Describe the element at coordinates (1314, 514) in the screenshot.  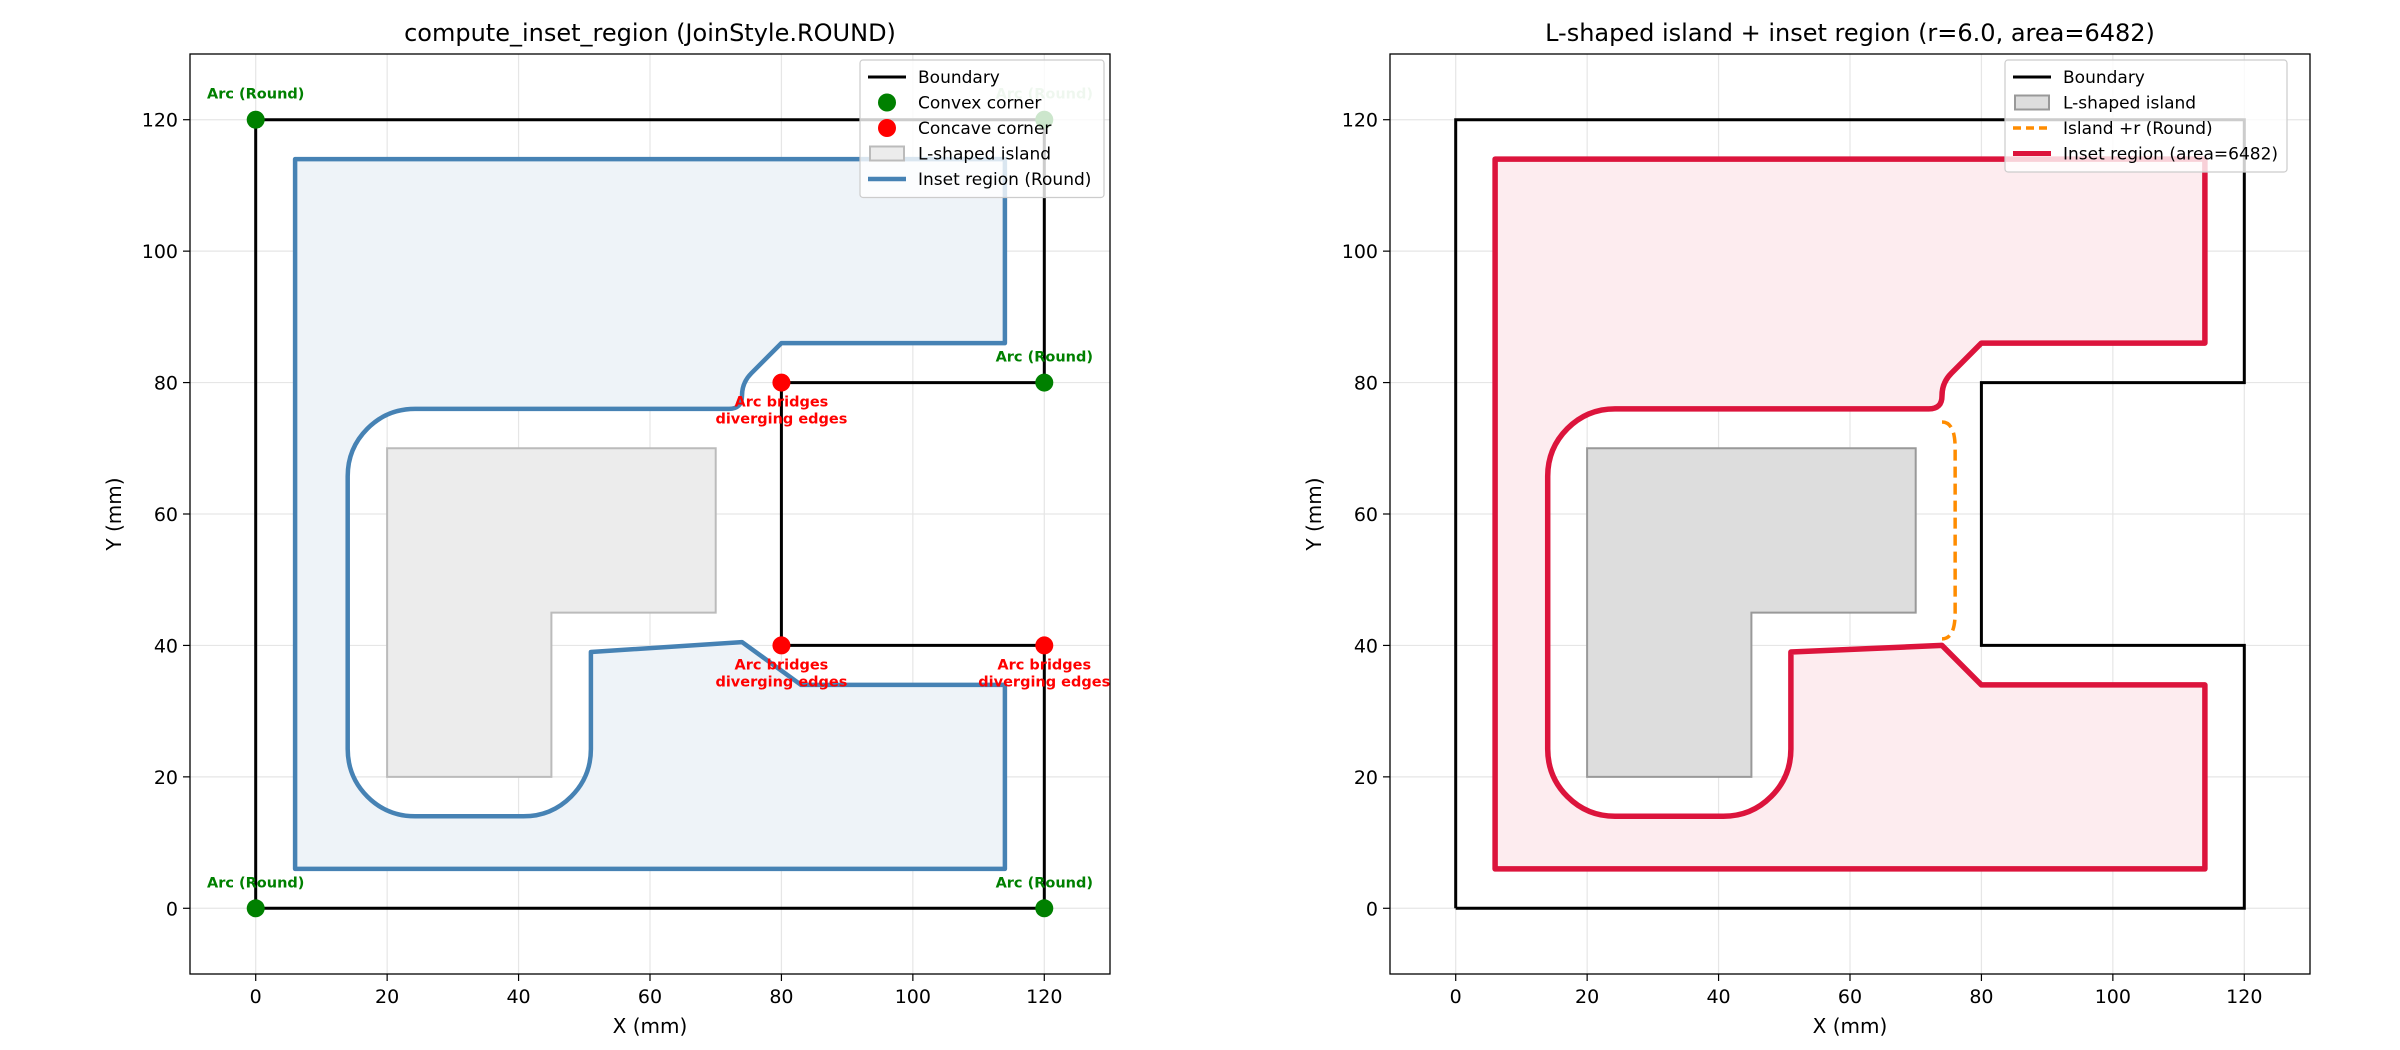
I see `right-y-axis-label: Y (mm)` at that location.